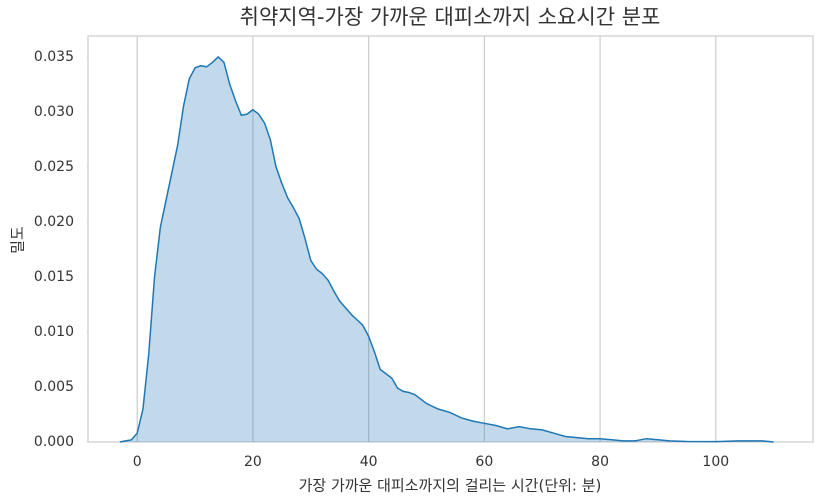 Image resolution: width=832 pixels, height=502 pixels. Describe the element at coordinates (715, 462) in the screenshot. I see `x-tick-label: 100` at that location.